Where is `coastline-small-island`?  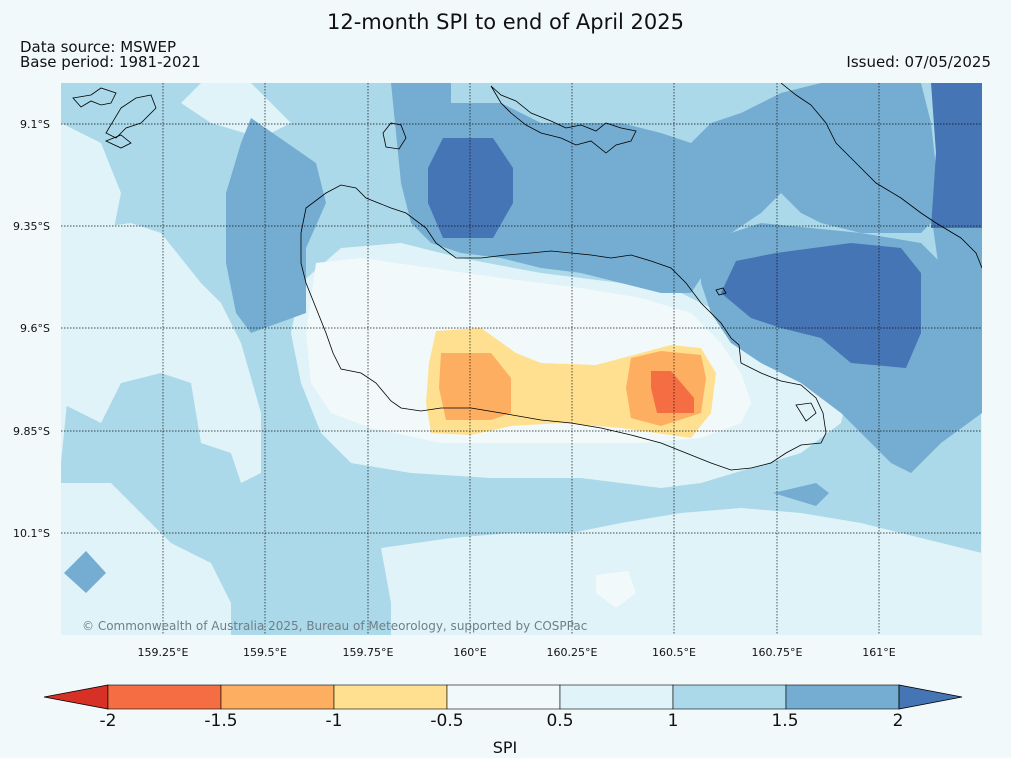
coastline-small-island is located at coordinates (721, 291).